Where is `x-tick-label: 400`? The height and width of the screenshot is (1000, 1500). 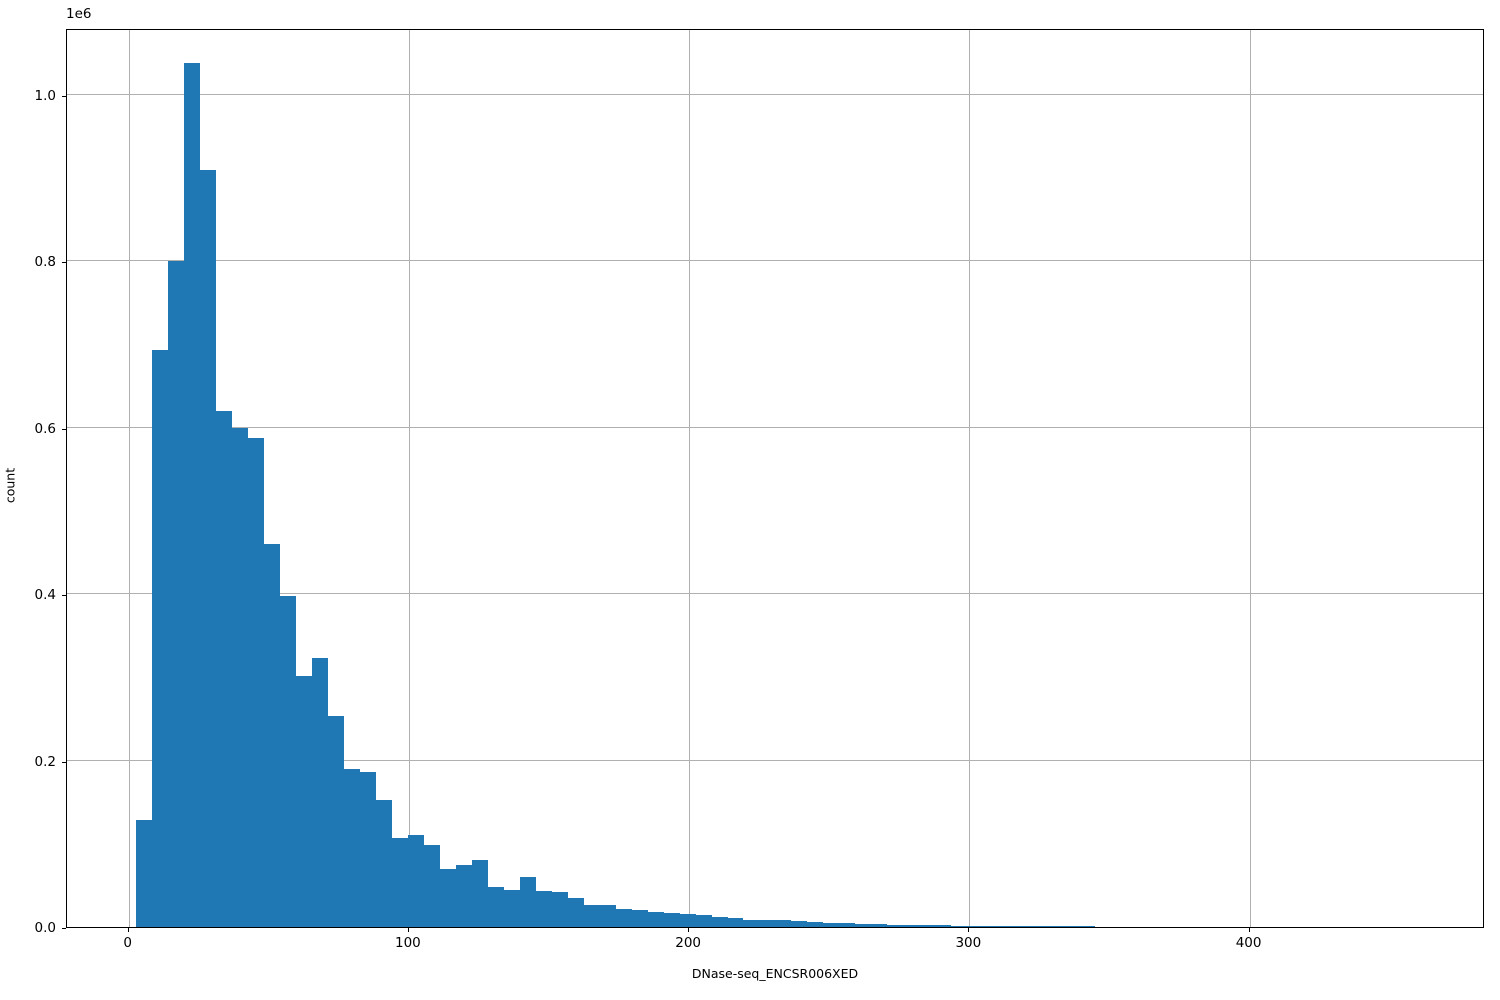 x-tick-label: 400 is located at coordinates (1248, 943).